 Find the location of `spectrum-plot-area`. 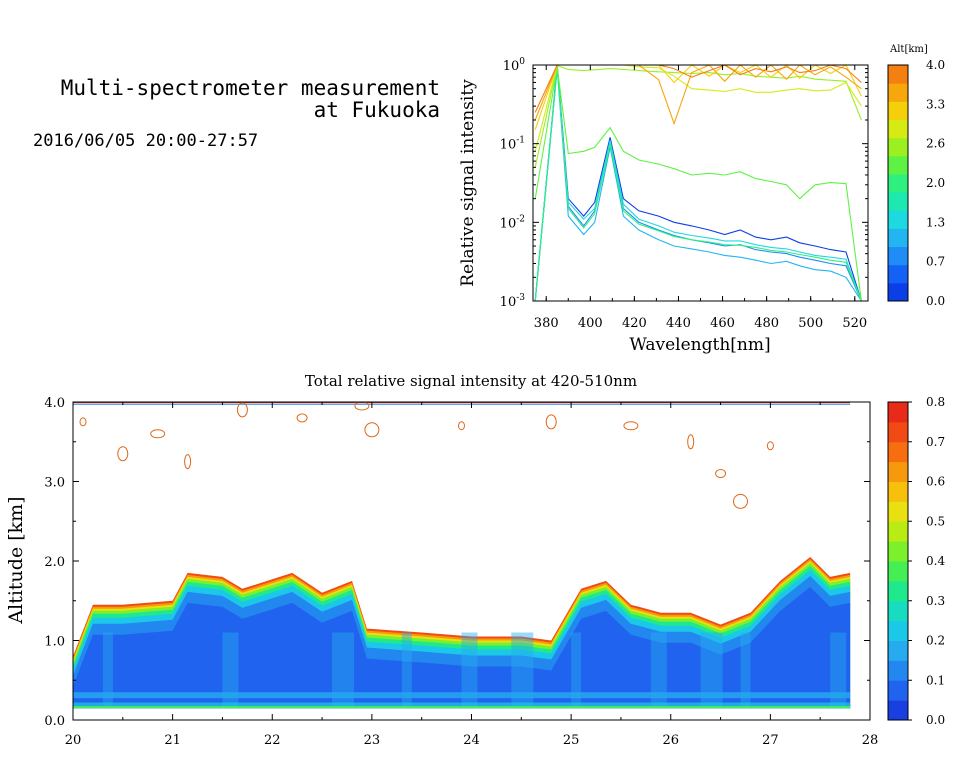

spectrum-plot-area is located at coordinates (700, 183).